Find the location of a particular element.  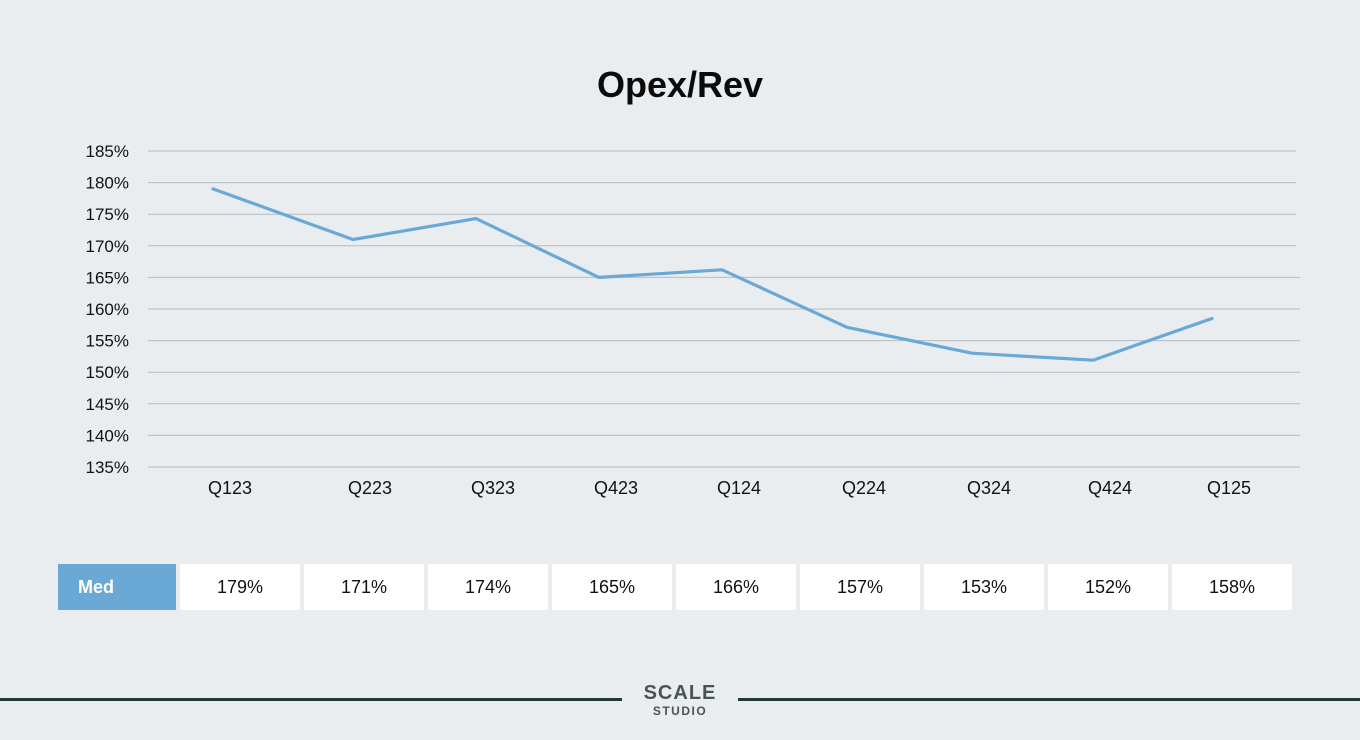

y-tick-label: 145% is located at coordinates (107, 404).